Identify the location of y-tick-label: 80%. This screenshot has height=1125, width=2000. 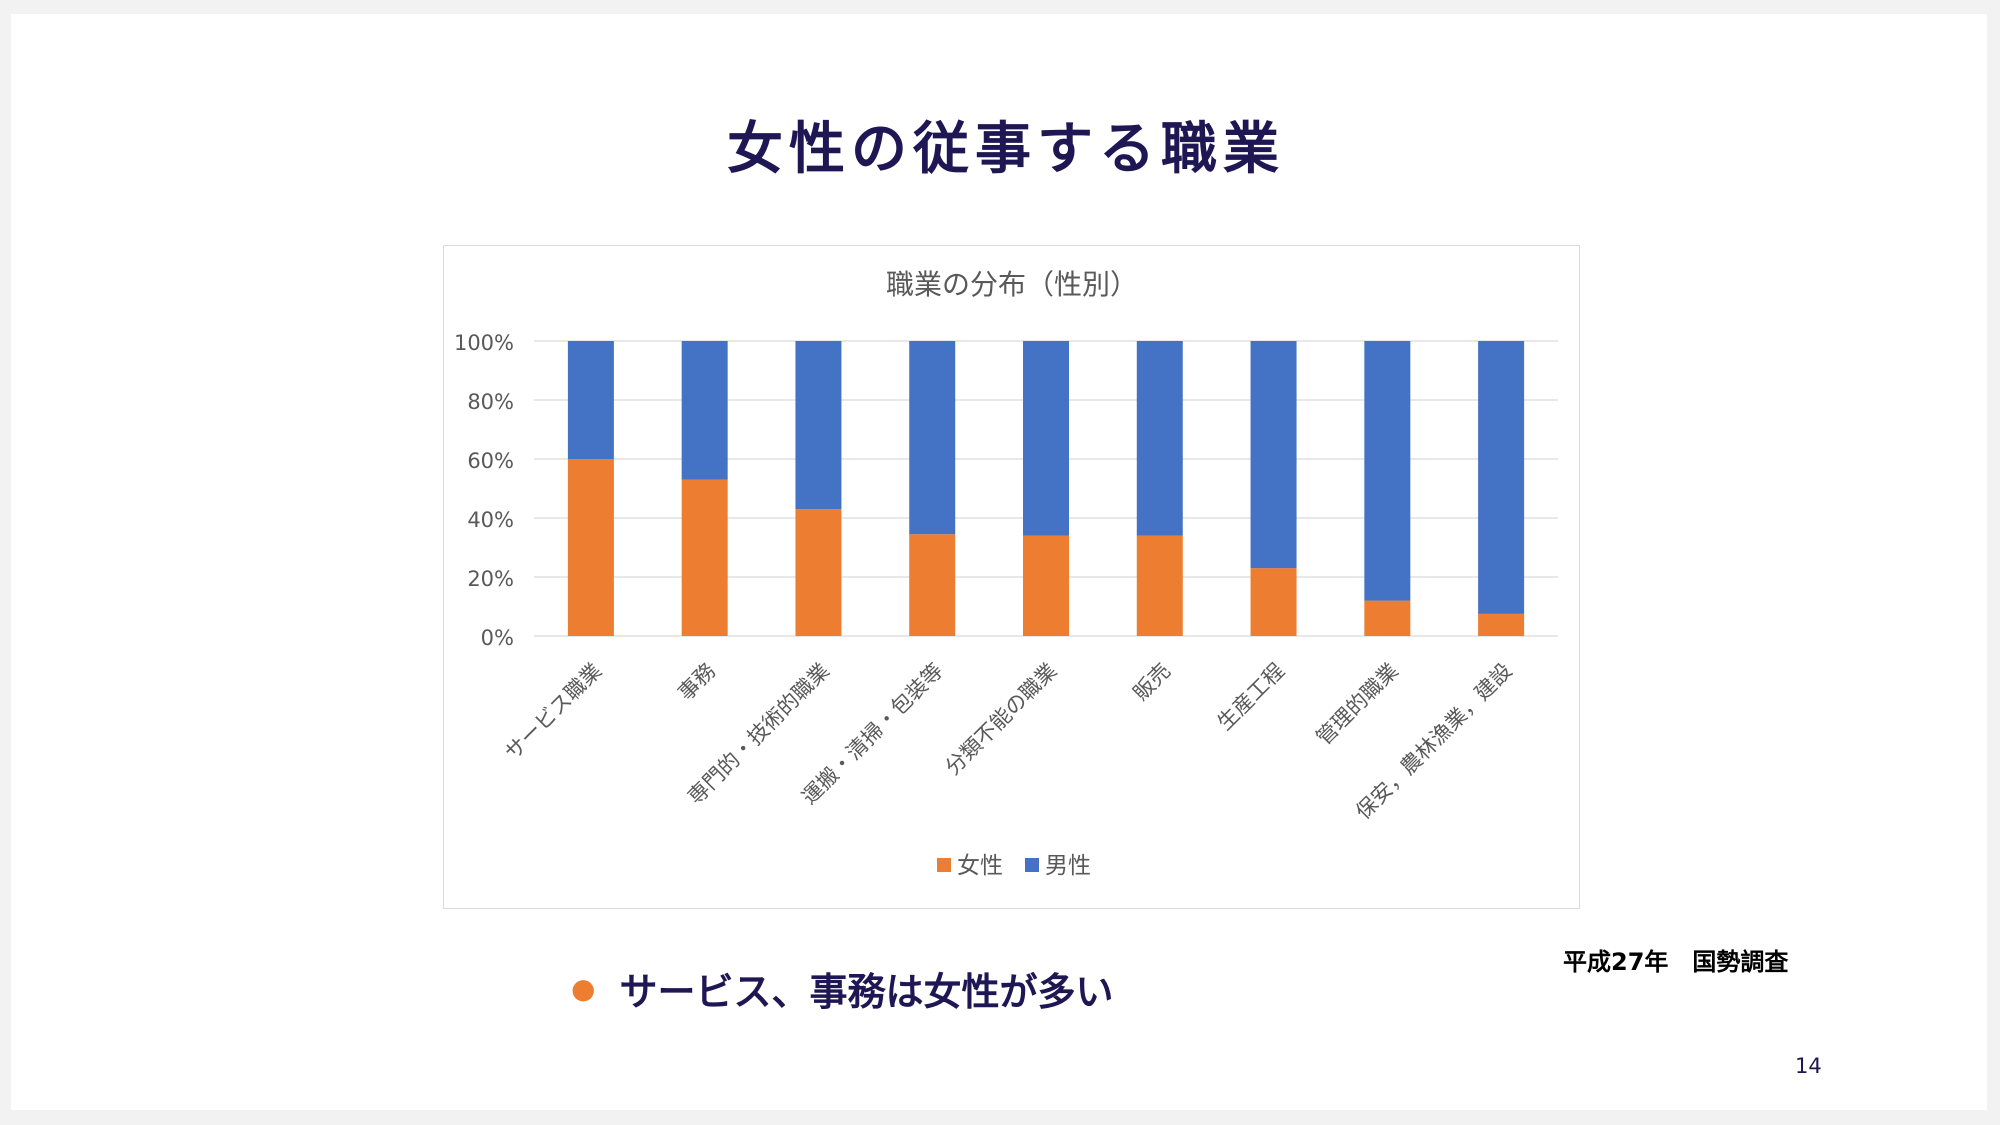
(490, 402).